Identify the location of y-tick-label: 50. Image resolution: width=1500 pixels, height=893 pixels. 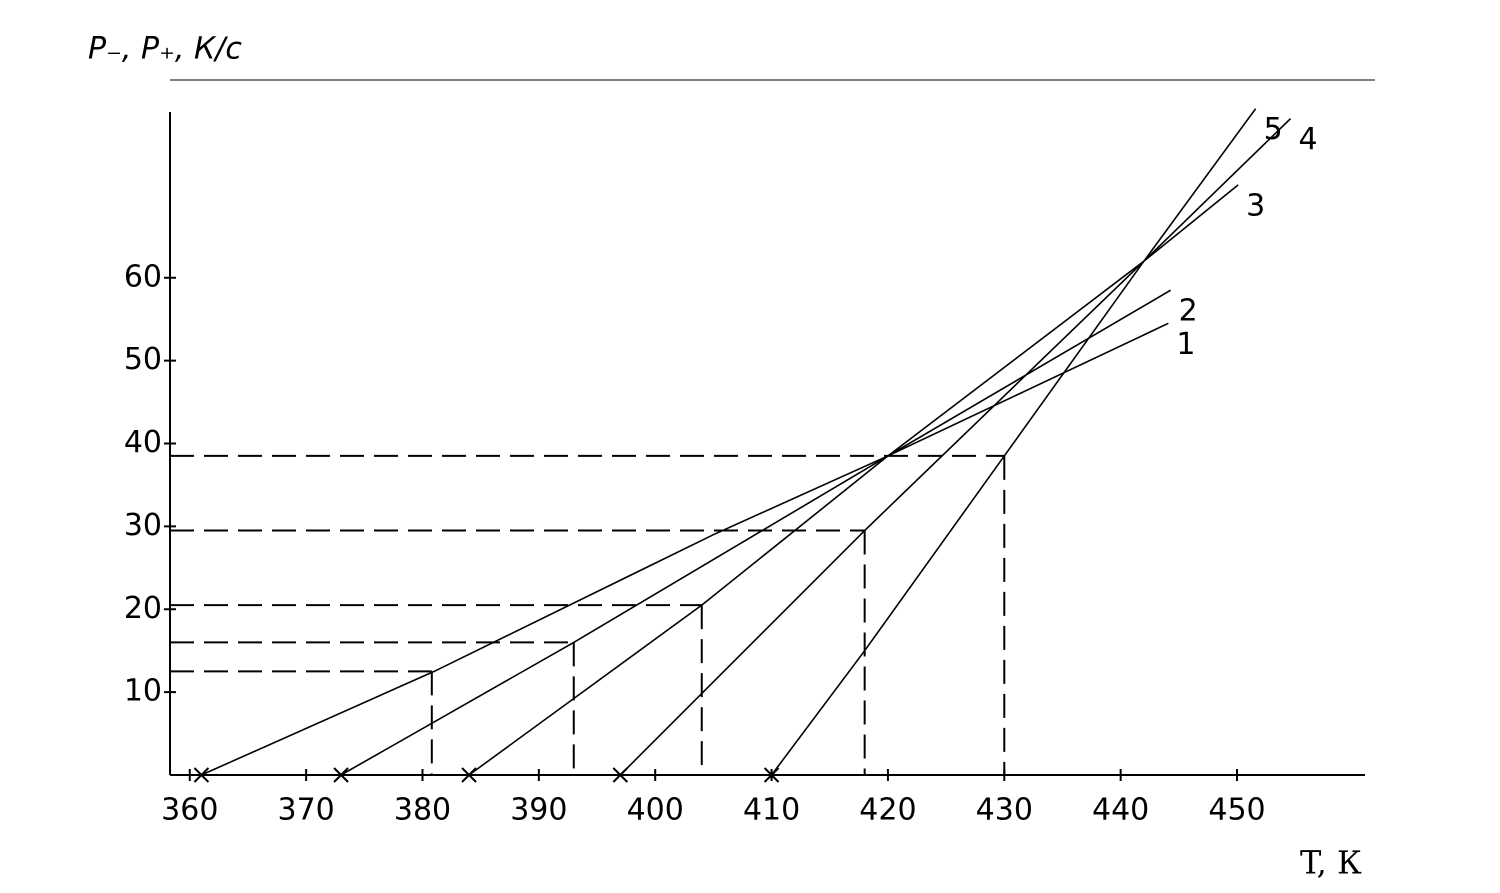
(143, 359).